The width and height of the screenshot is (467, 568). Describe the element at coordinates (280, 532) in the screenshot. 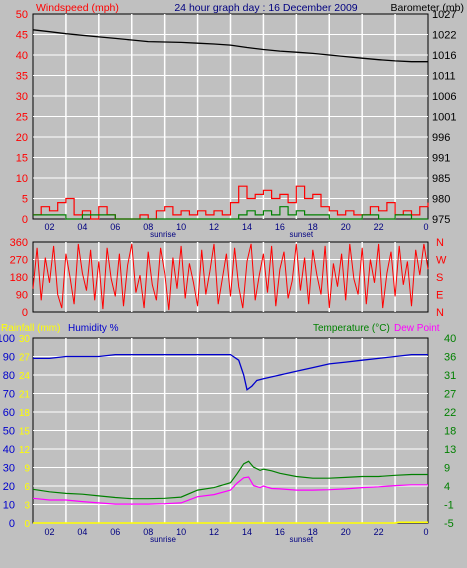

I see `x-tick-label-2-16: 16` at that location.